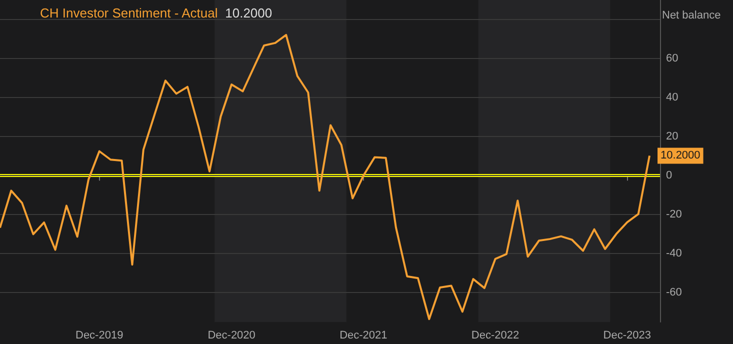  What do you see at coordinates (129, 13) in the screenshot?
I see `text: CH Investor Sentiment - Actual` at bounding box center [129, 13].